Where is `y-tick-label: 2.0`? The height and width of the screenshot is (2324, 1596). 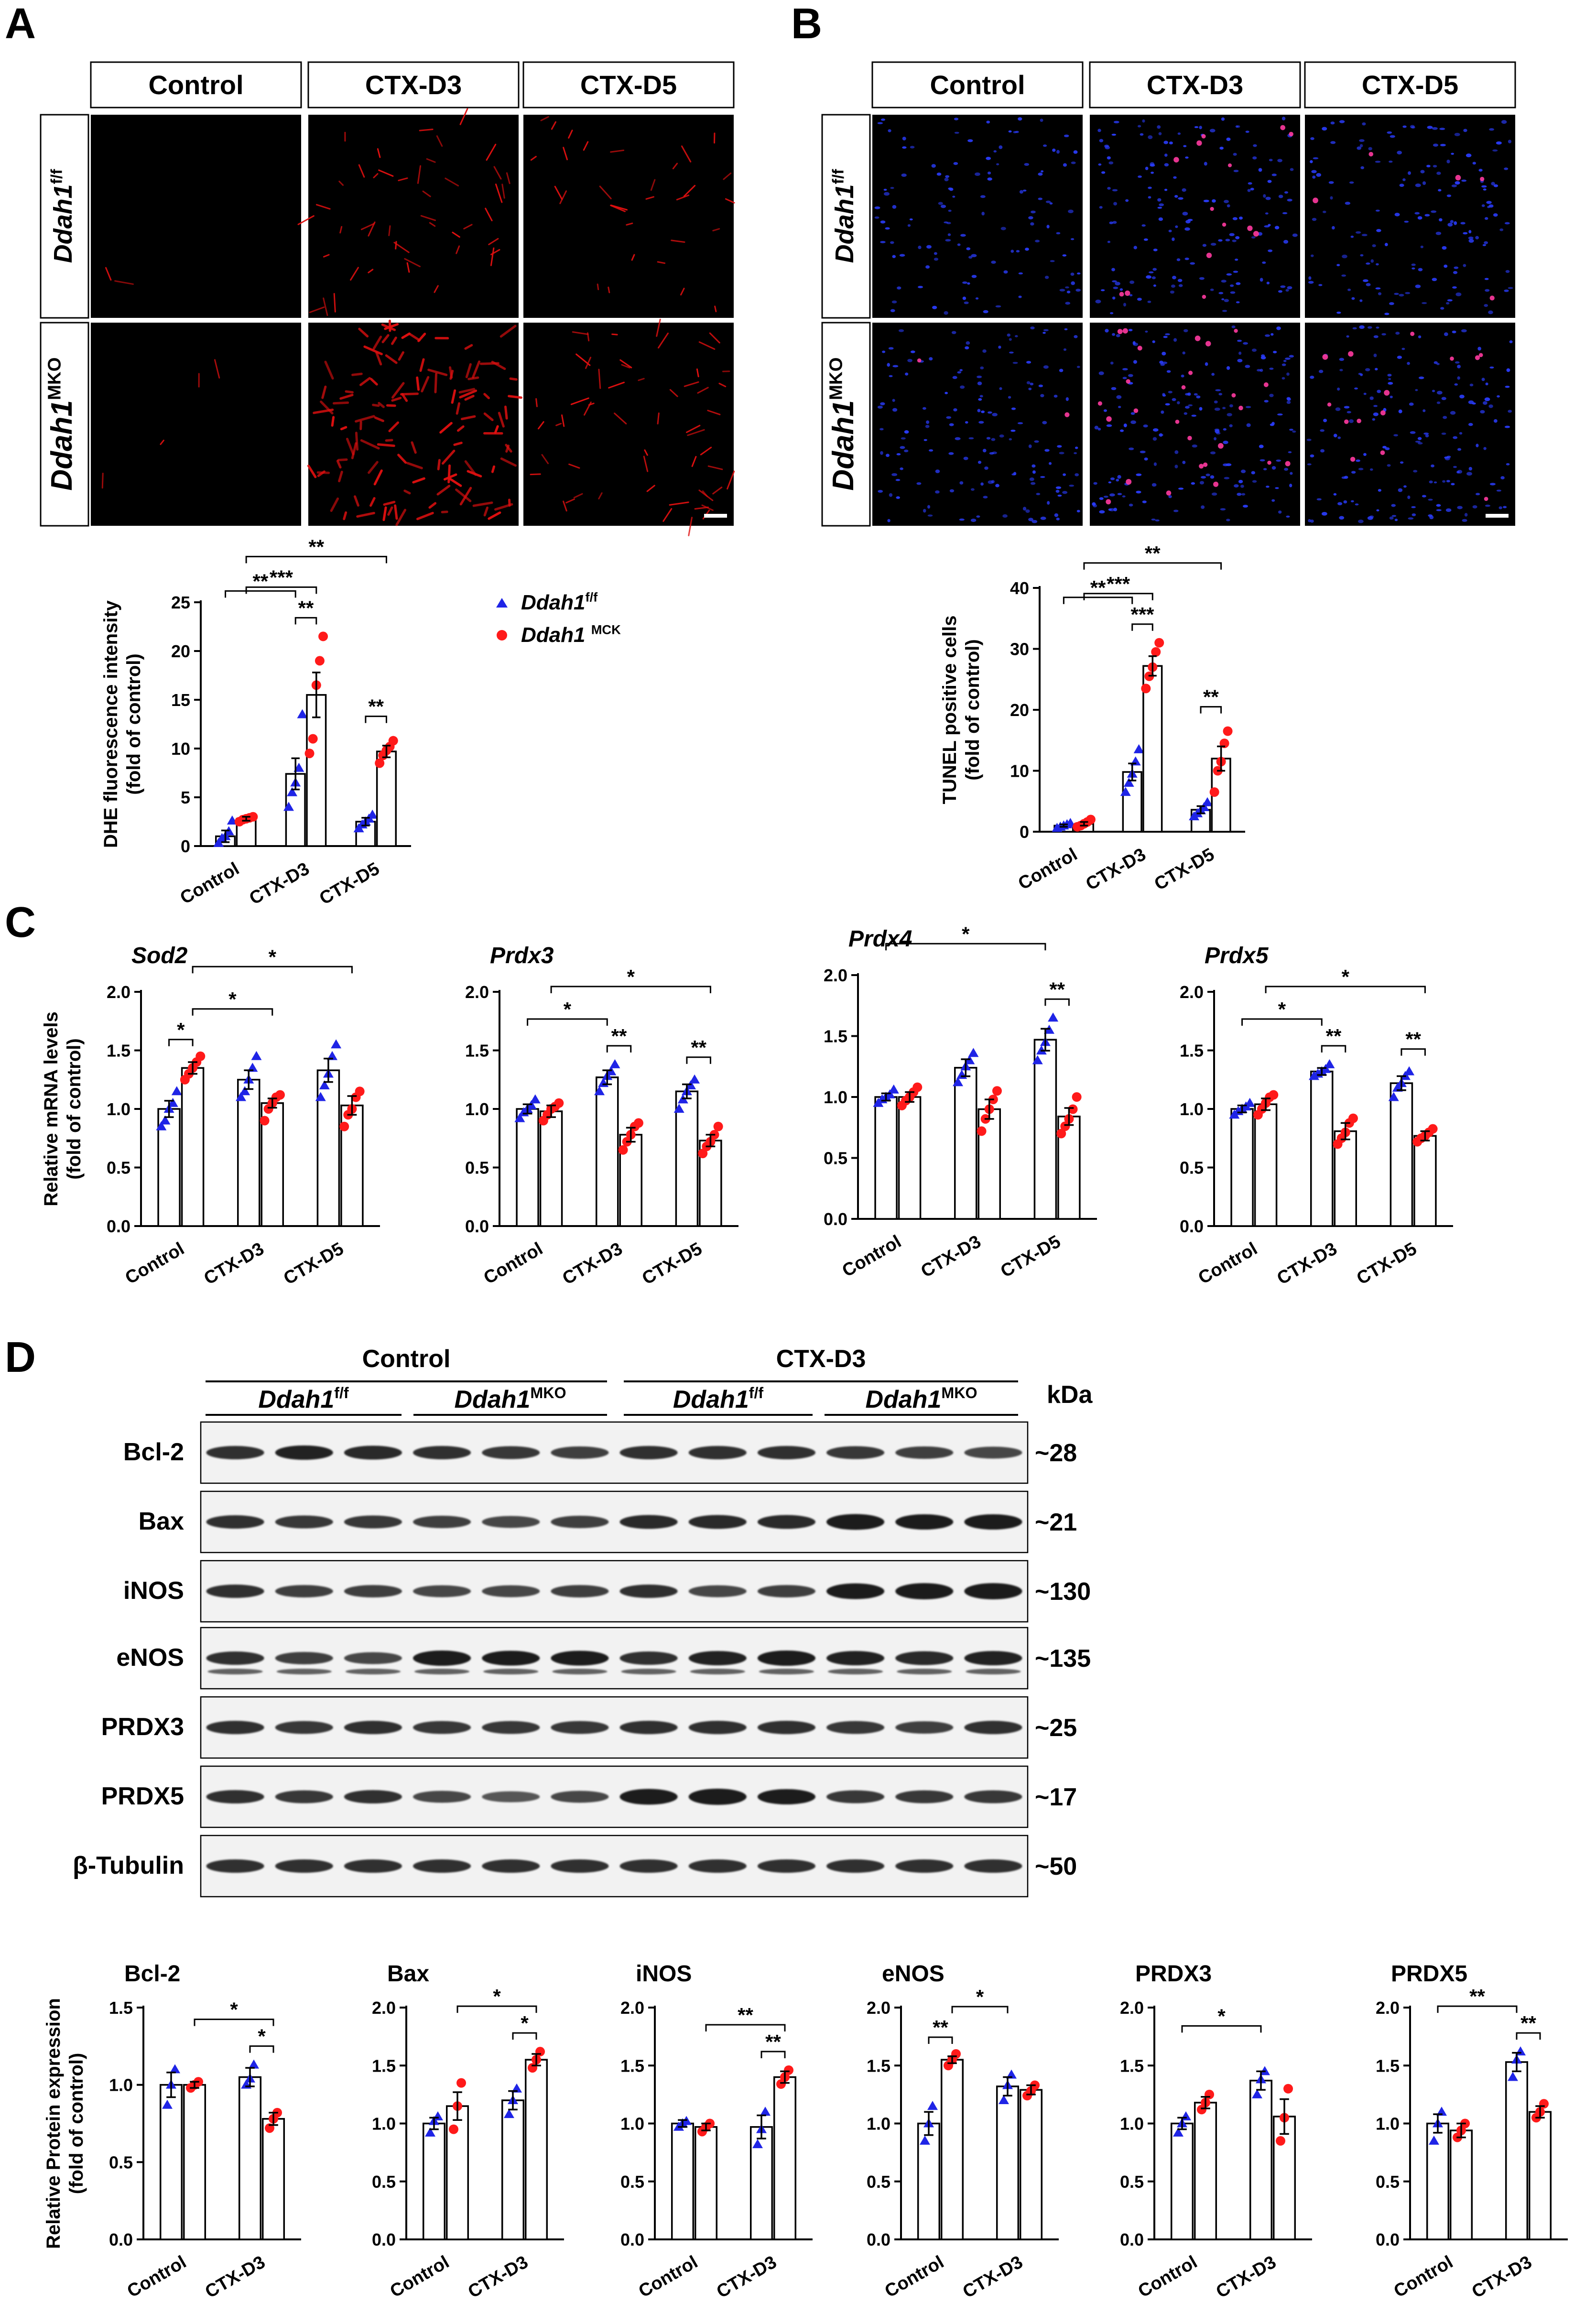
y-tick-label: 2.0 is located at coordinates (477, 992).